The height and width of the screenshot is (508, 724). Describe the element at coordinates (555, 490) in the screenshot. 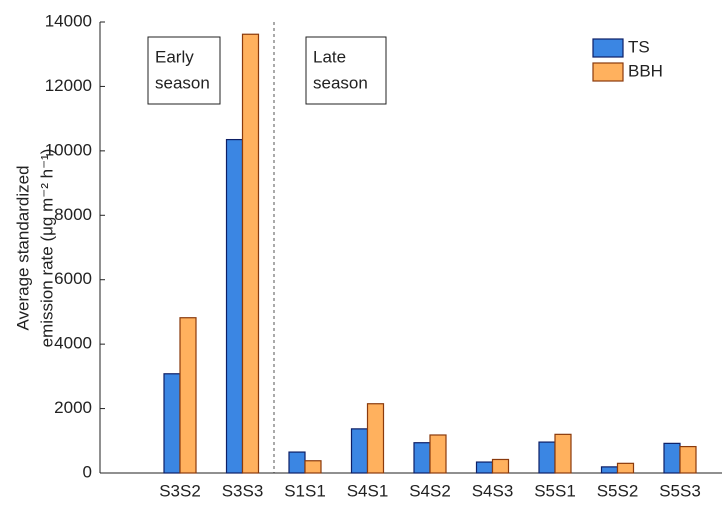

I see `x-tick-label: S5S1` at that location.